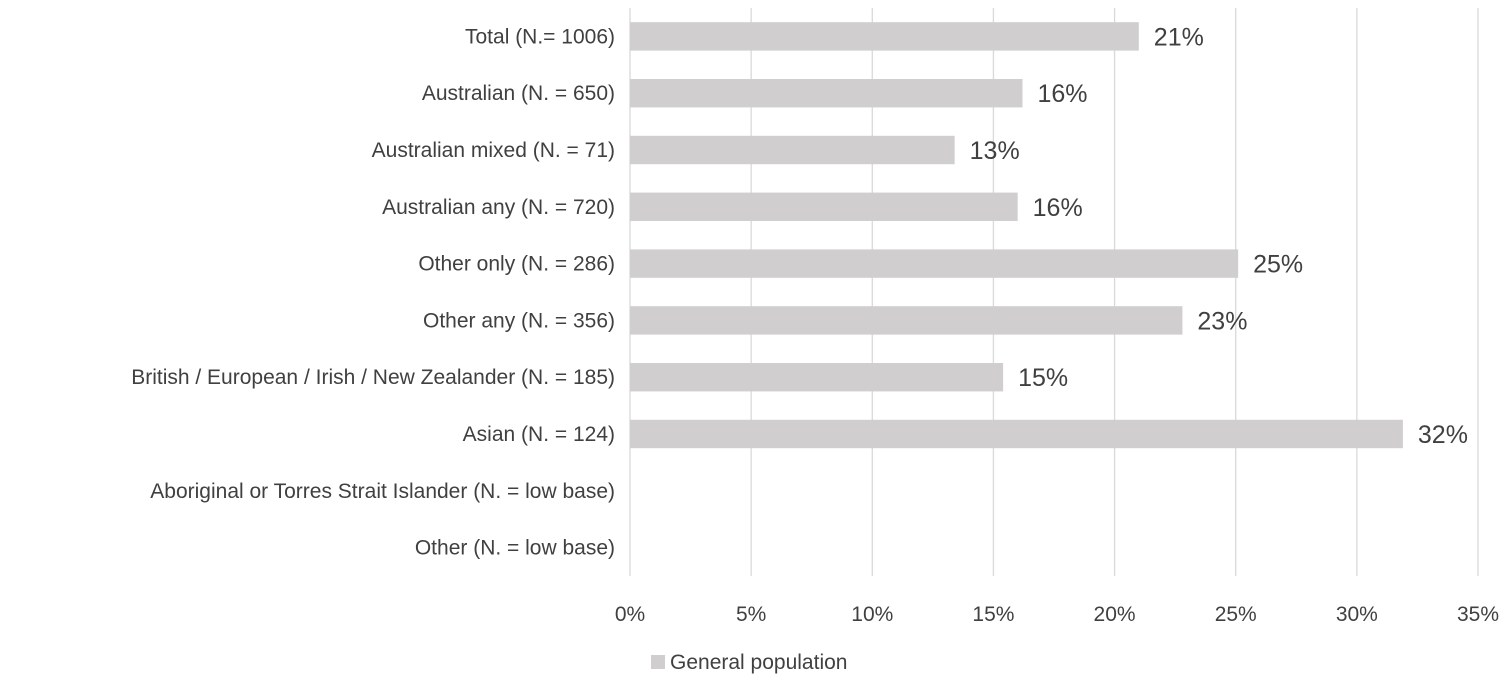  I want to click on x-tick-label: 35%, so click(1478, 614).